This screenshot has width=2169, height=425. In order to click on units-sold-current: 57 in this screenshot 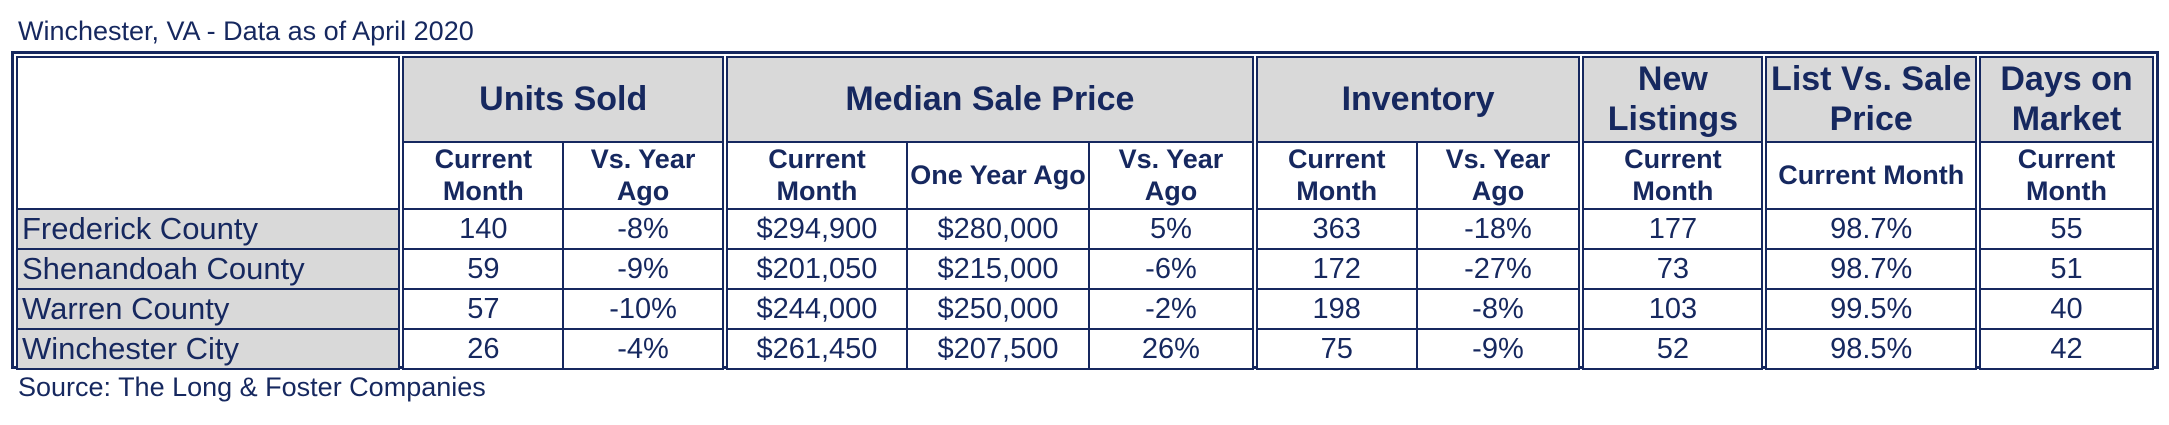, I will do `click(481, 309)`.